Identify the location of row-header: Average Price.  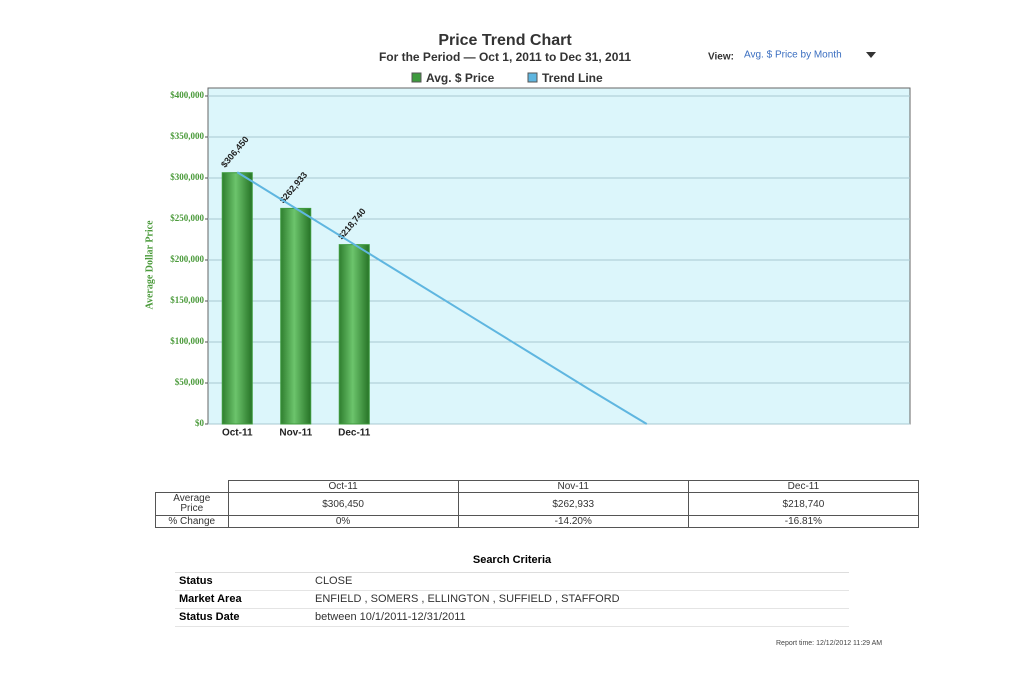
(192, 504).